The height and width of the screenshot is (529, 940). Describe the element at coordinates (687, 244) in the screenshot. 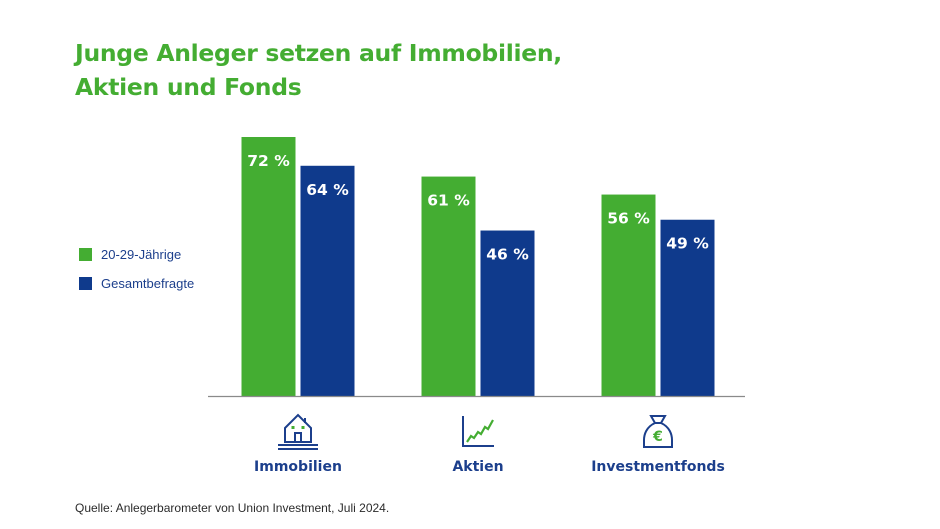

I see `value-label-investmentfonds-series-1: 49 %` at that location.